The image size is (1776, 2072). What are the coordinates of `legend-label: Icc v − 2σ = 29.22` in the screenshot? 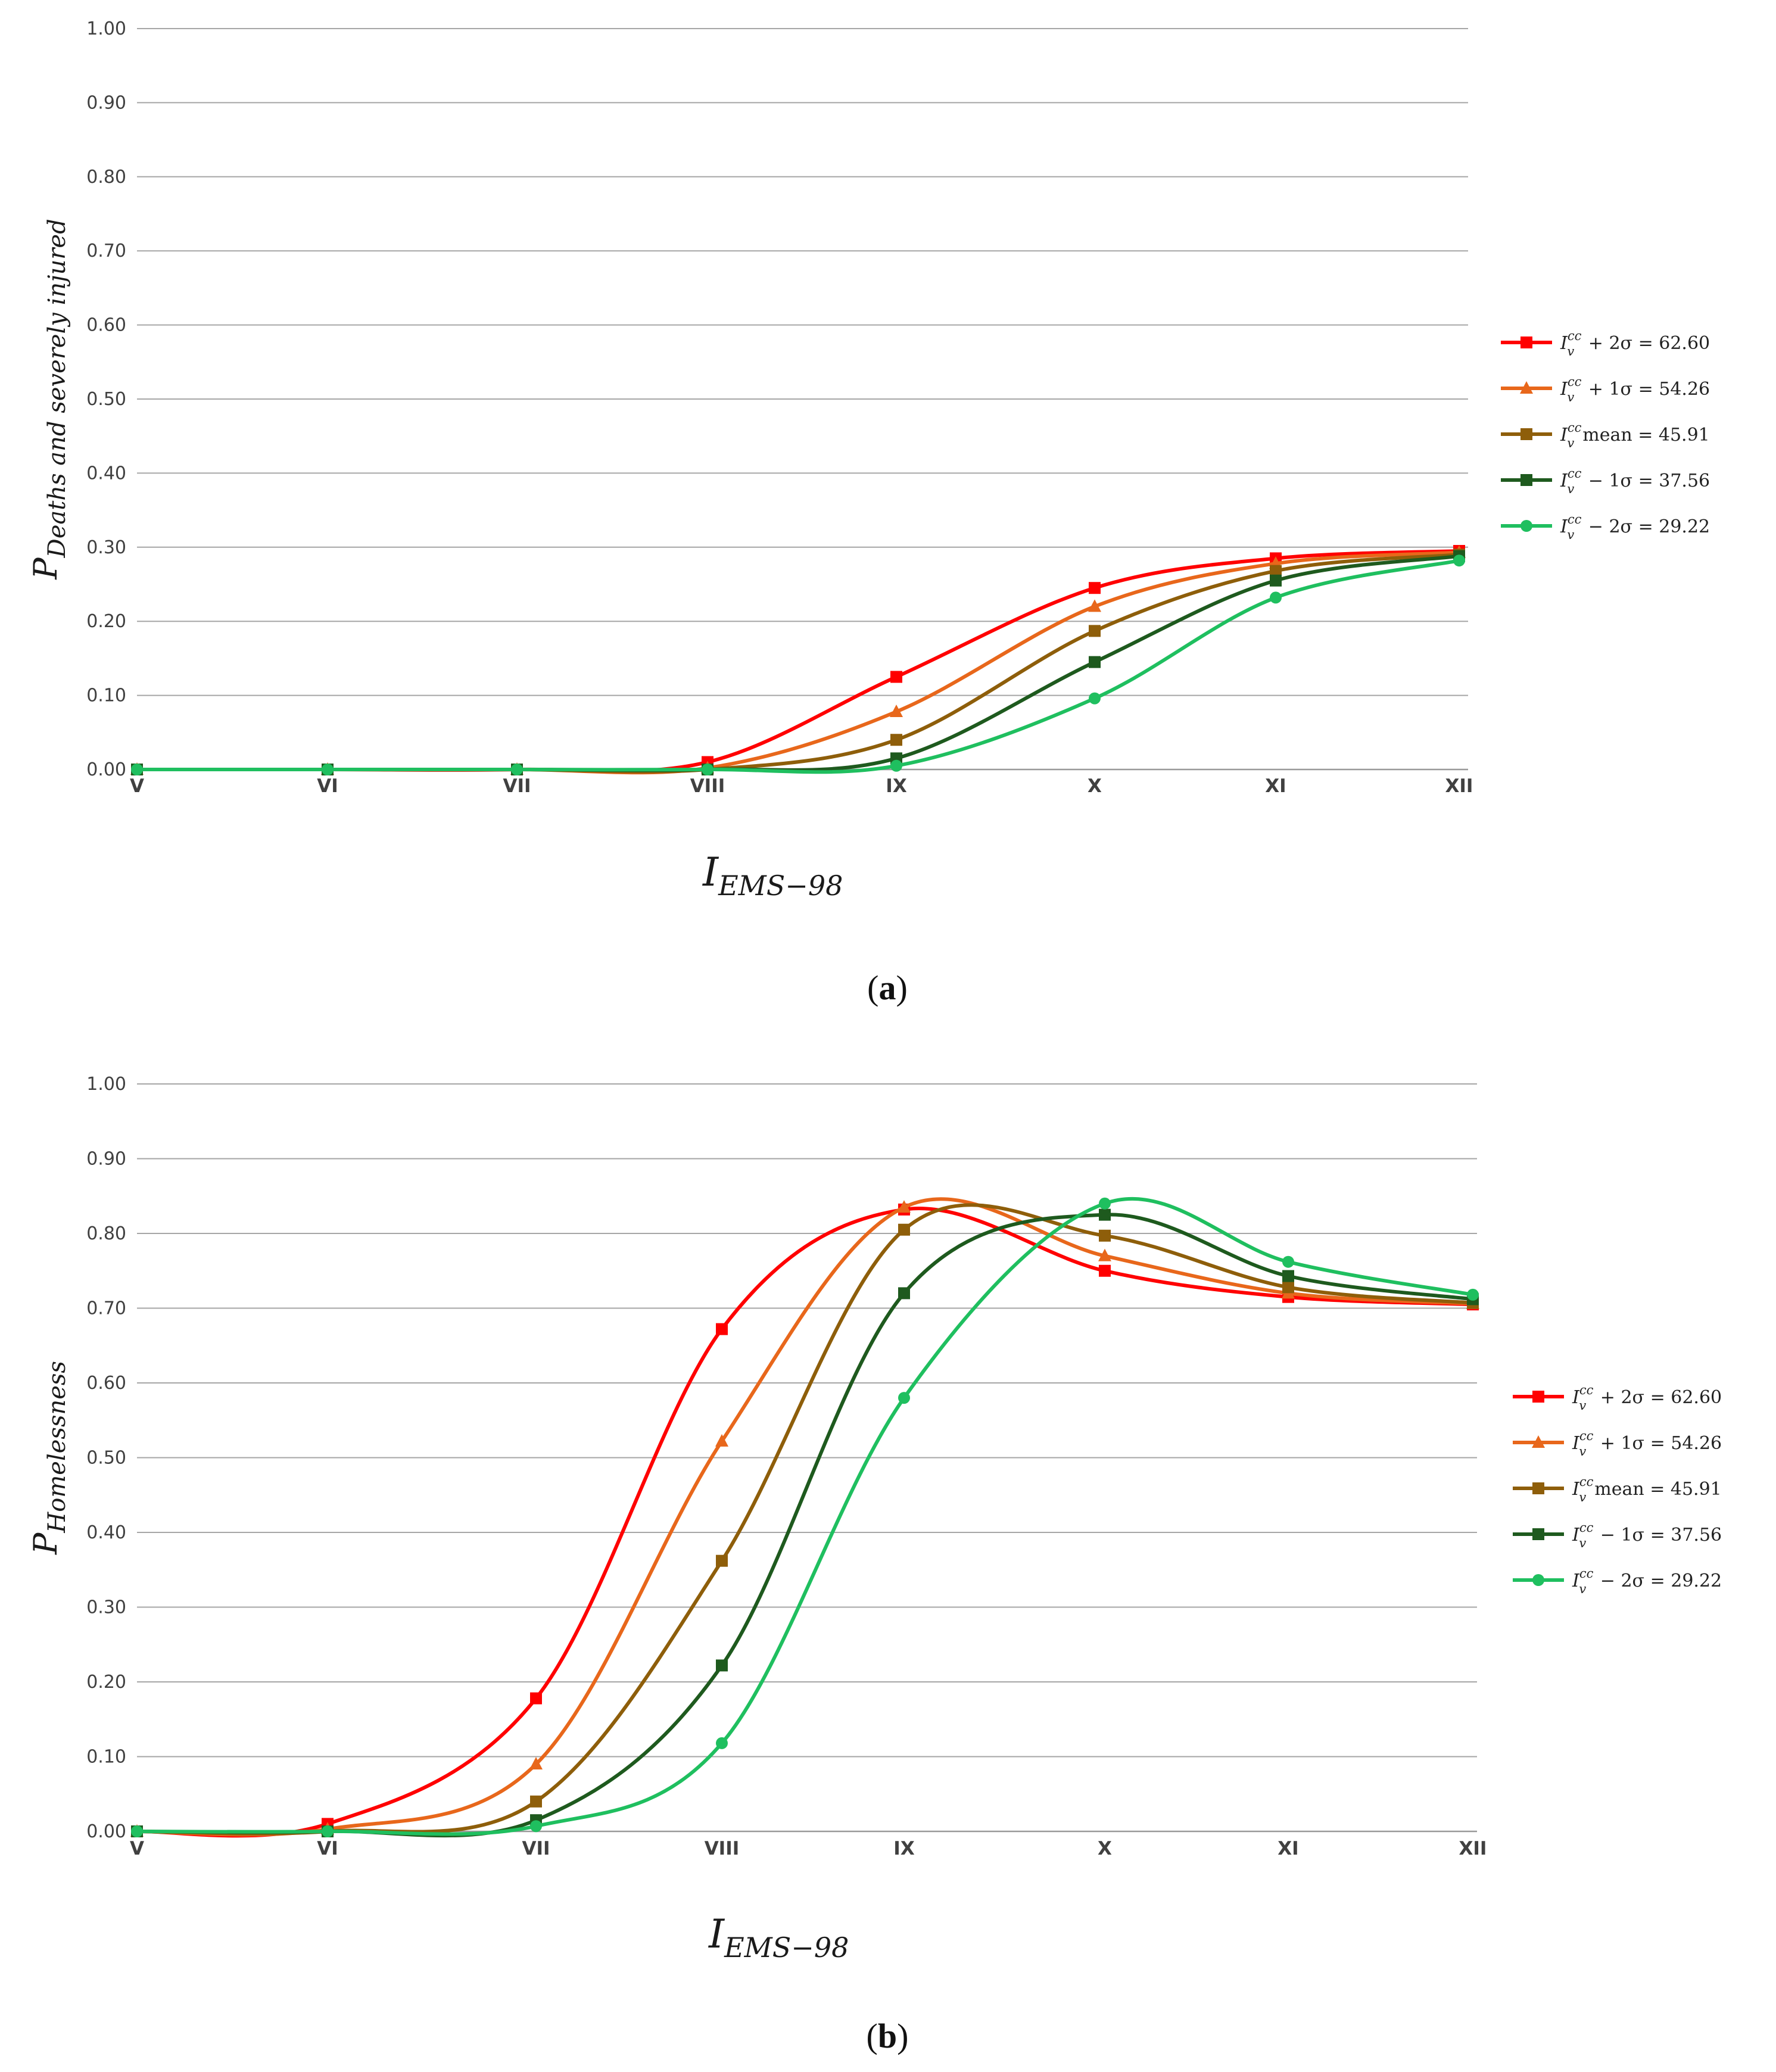 It's located at (1647, 1581).